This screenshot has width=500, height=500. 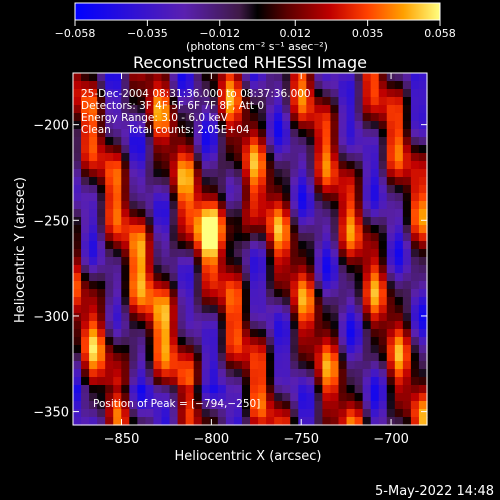 I want to click on annotation-clean-counts: Clean Total counts: 2.05E+04, so click(x=165, y=130).